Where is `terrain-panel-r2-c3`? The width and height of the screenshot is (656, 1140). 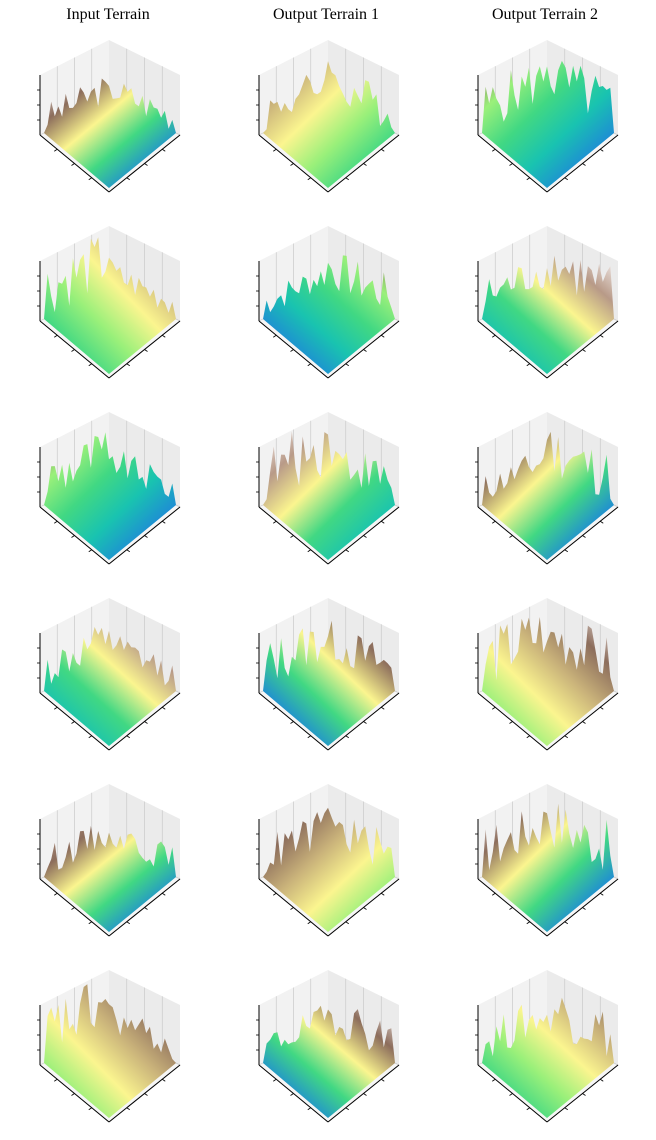
terrain-panel-r2-c3 is located at coordinates (547, 306).